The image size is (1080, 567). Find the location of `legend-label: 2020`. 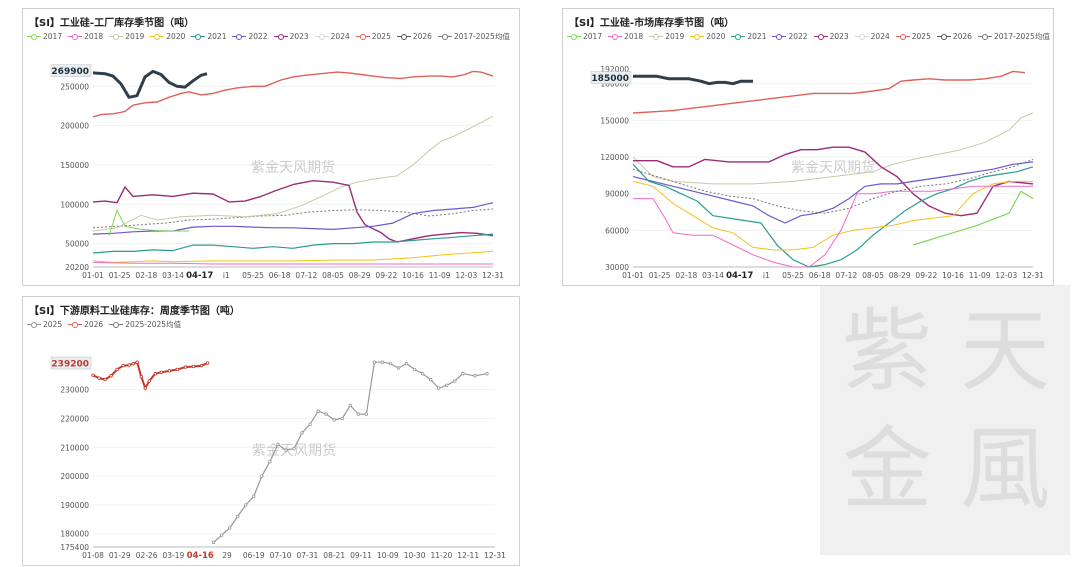

legend-label: 2020 is located at coordinates (176, 36).